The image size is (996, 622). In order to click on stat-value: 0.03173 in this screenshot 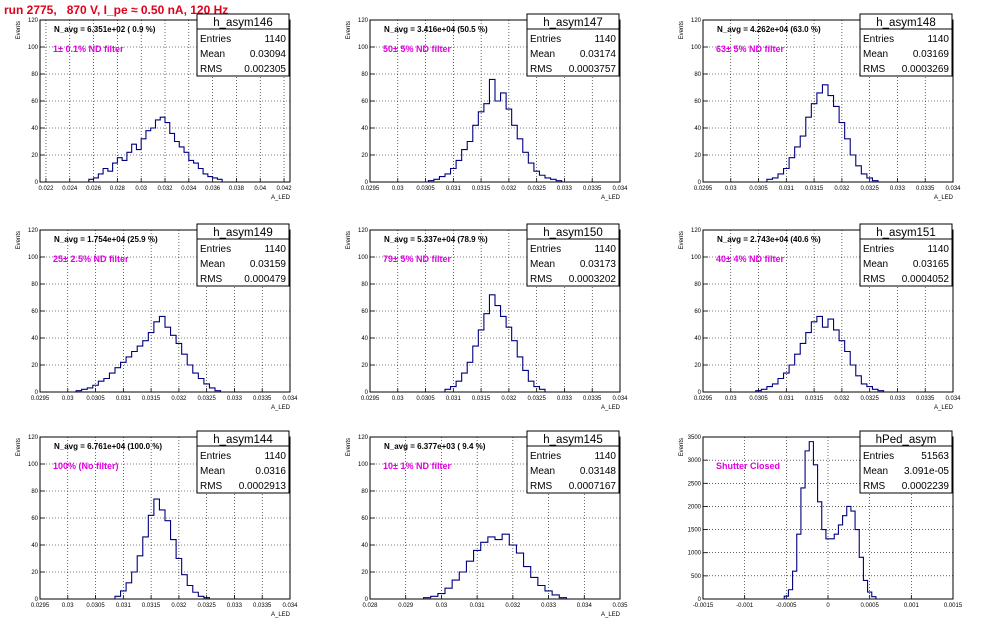, I will do `click(598, 264)`.